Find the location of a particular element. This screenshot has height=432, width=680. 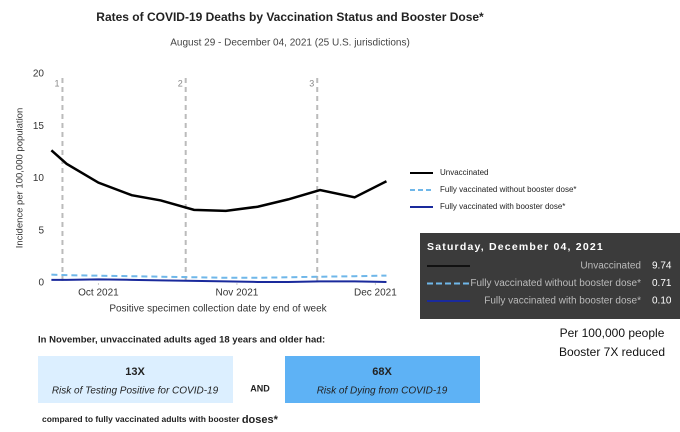

box-text: Risk of Testing Positive for COVID-19 is located at coordinates (135, 391).